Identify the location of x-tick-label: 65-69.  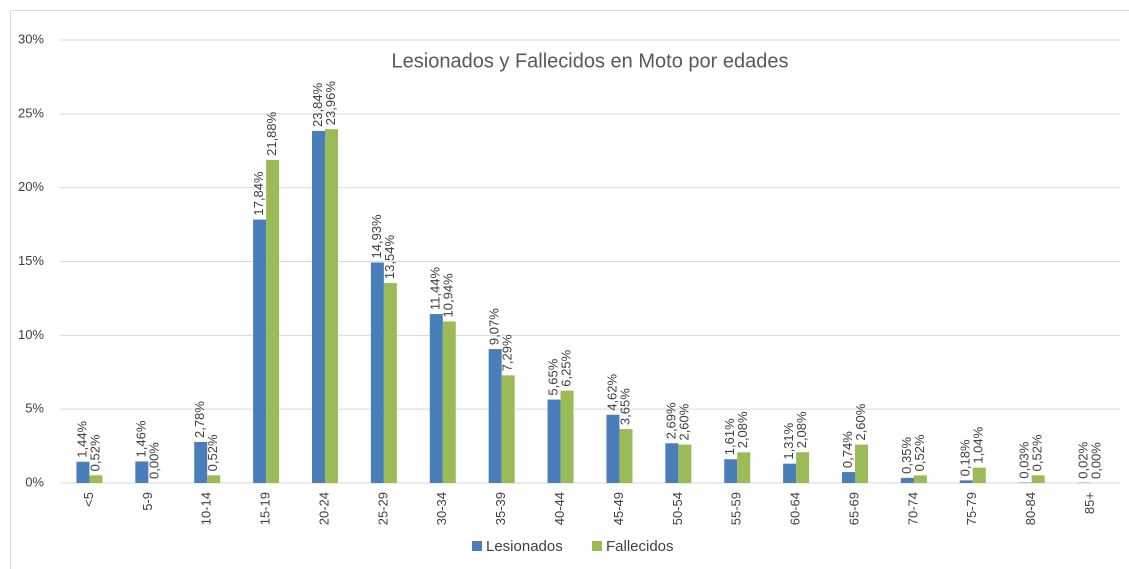
(853, 508).